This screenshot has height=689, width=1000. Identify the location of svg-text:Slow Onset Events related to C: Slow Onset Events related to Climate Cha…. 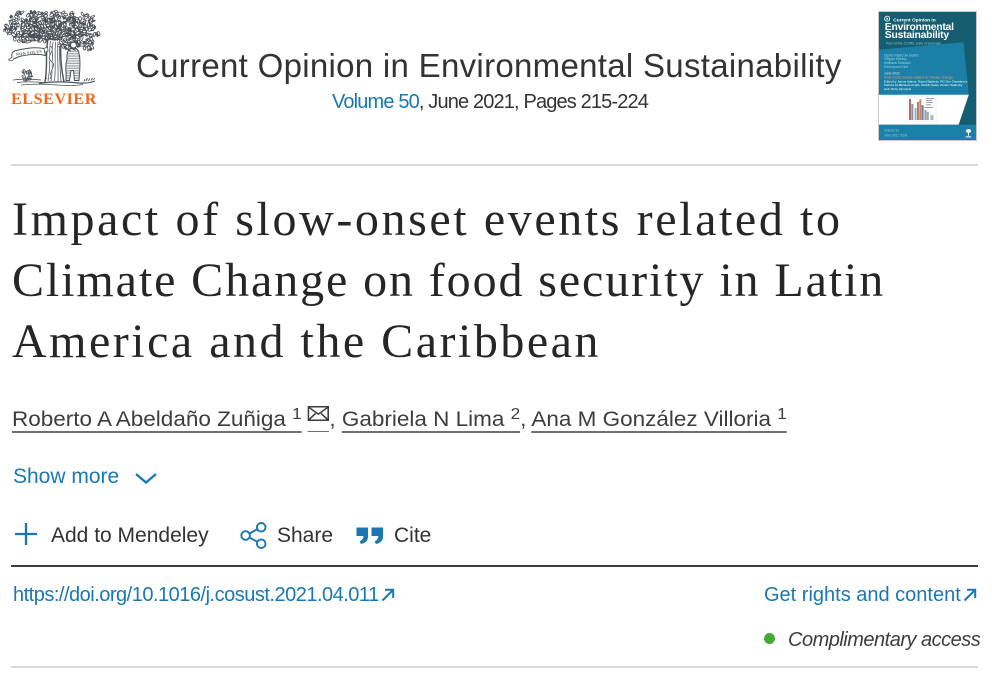
(918, 77).